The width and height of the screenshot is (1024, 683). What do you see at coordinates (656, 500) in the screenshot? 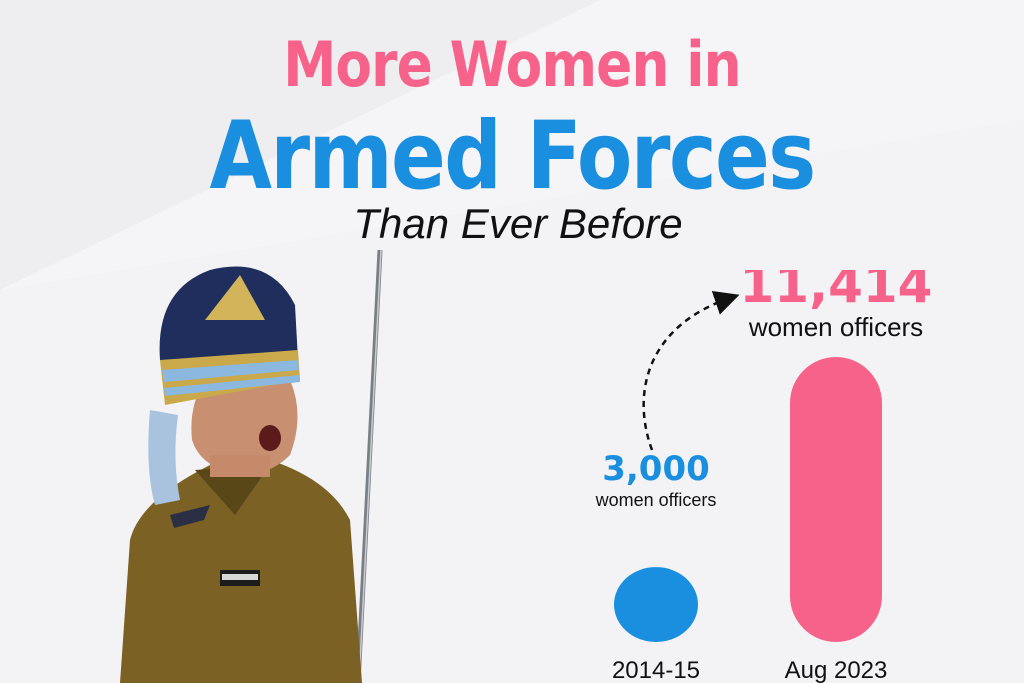
I see `unit-label-2014-15: women officers` at bounding box center [656, 500].